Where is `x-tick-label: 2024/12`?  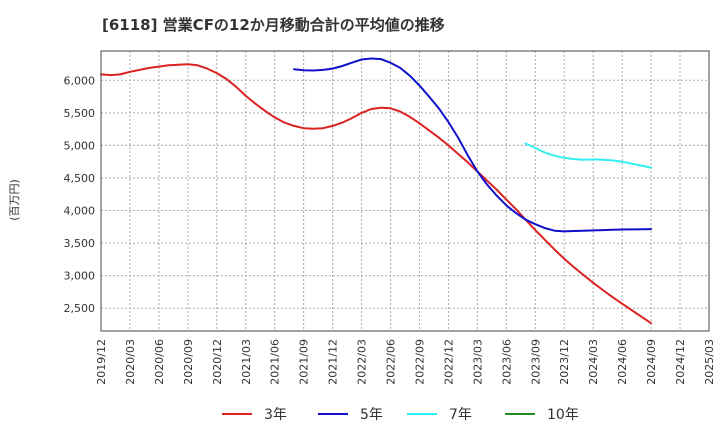 x-tick-label: 2024/12 is located at coordinates (680, 362).